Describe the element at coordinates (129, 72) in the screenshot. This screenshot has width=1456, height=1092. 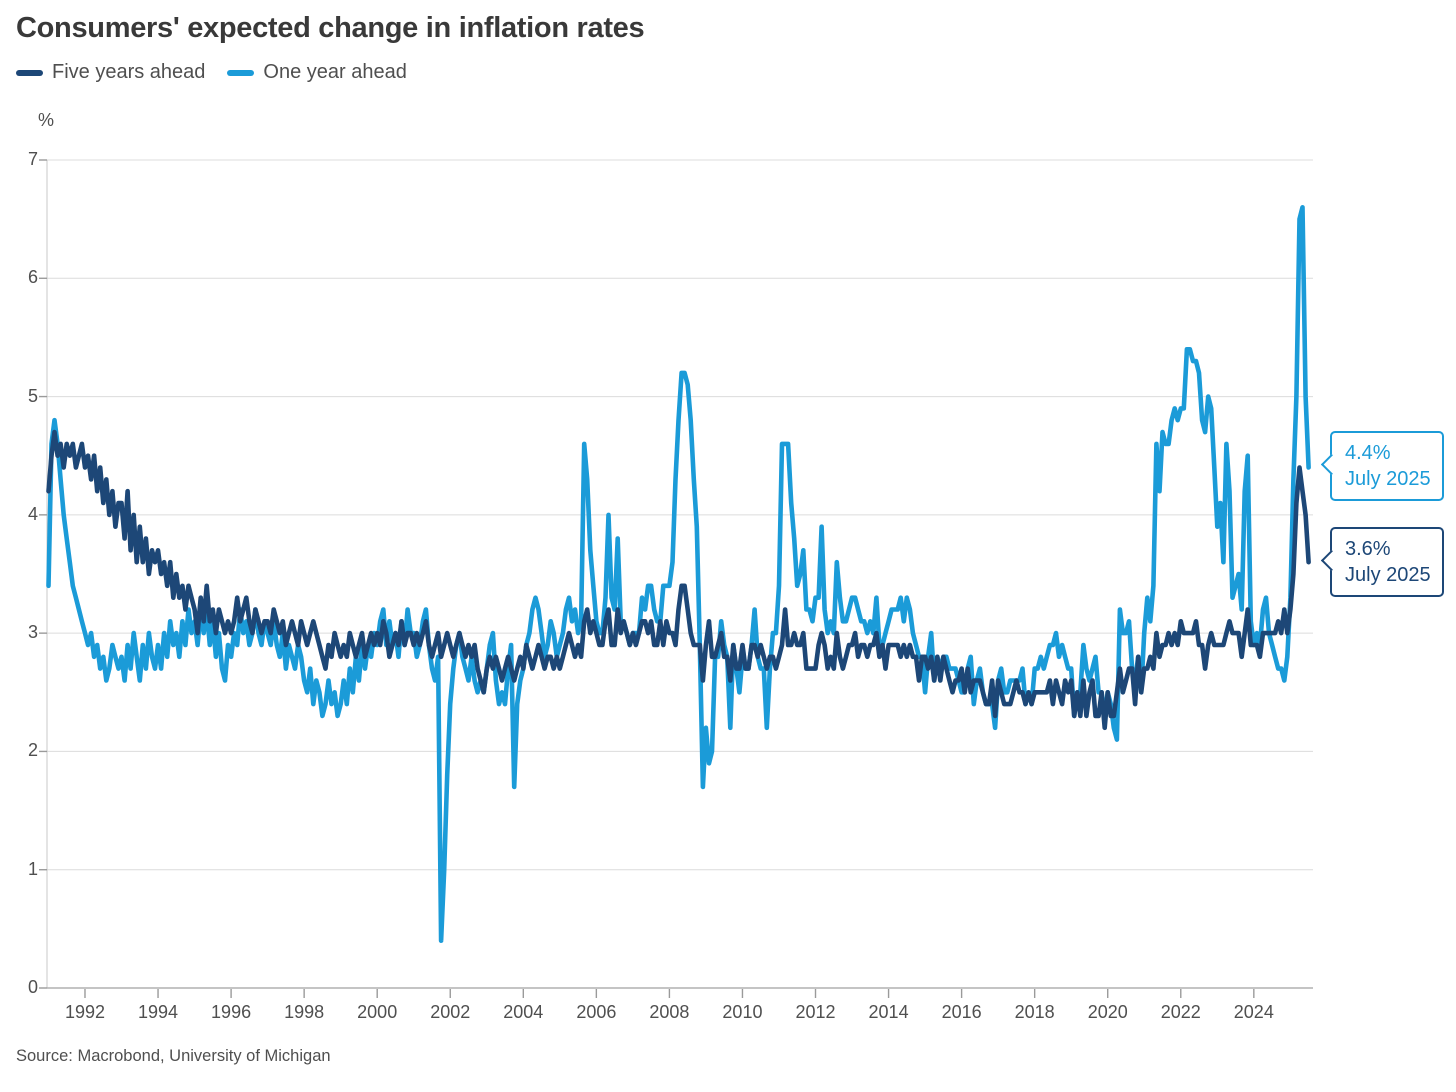
I see `legend-label-five-years-ahead: Five years ahead` at that location.